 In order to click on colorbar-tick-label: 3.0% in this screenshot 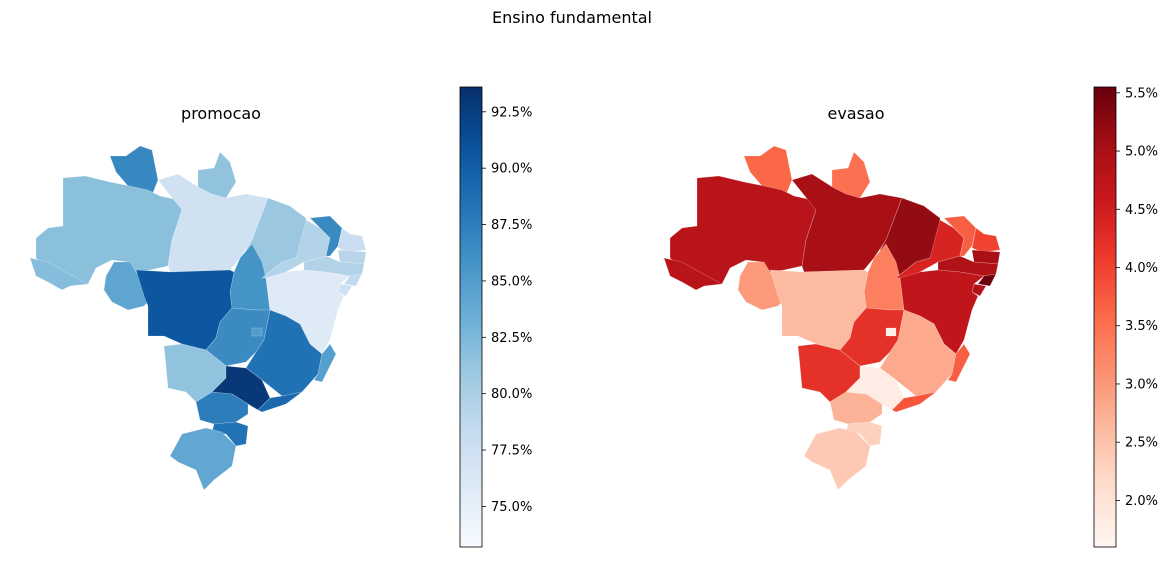, I will do `click(1141, 384)`.